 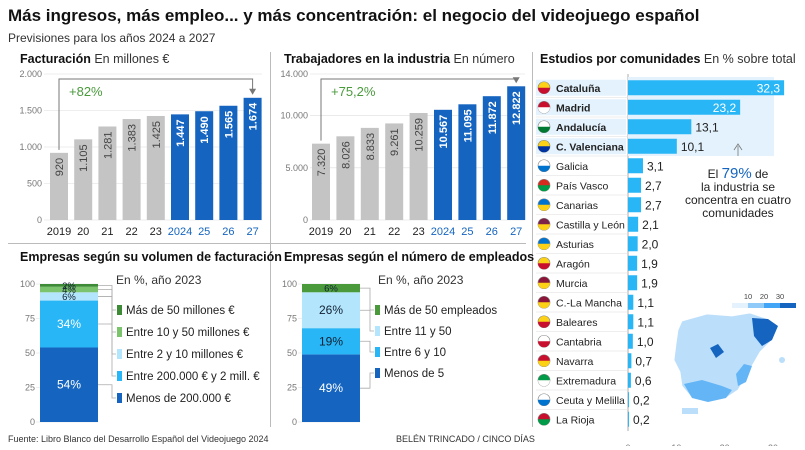 What do you see at coordinates (159, 280) in the screenshot?
I see `stacked-unit-label: En %, año 2023` at bounding box center [159, 280].